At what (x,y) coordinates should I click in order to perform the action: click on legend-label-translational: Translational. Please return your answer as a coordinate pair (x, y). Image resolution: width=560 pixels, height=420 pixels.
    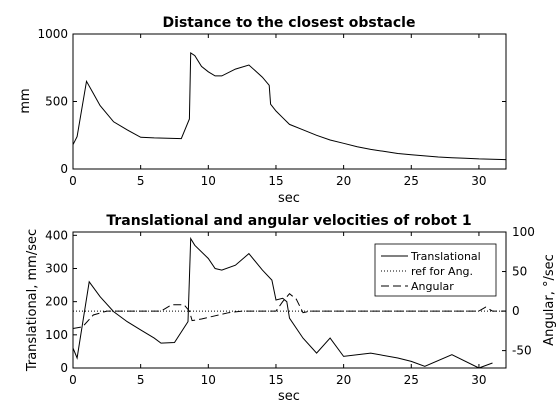
    Looking at the image, I should click on (445, 256).